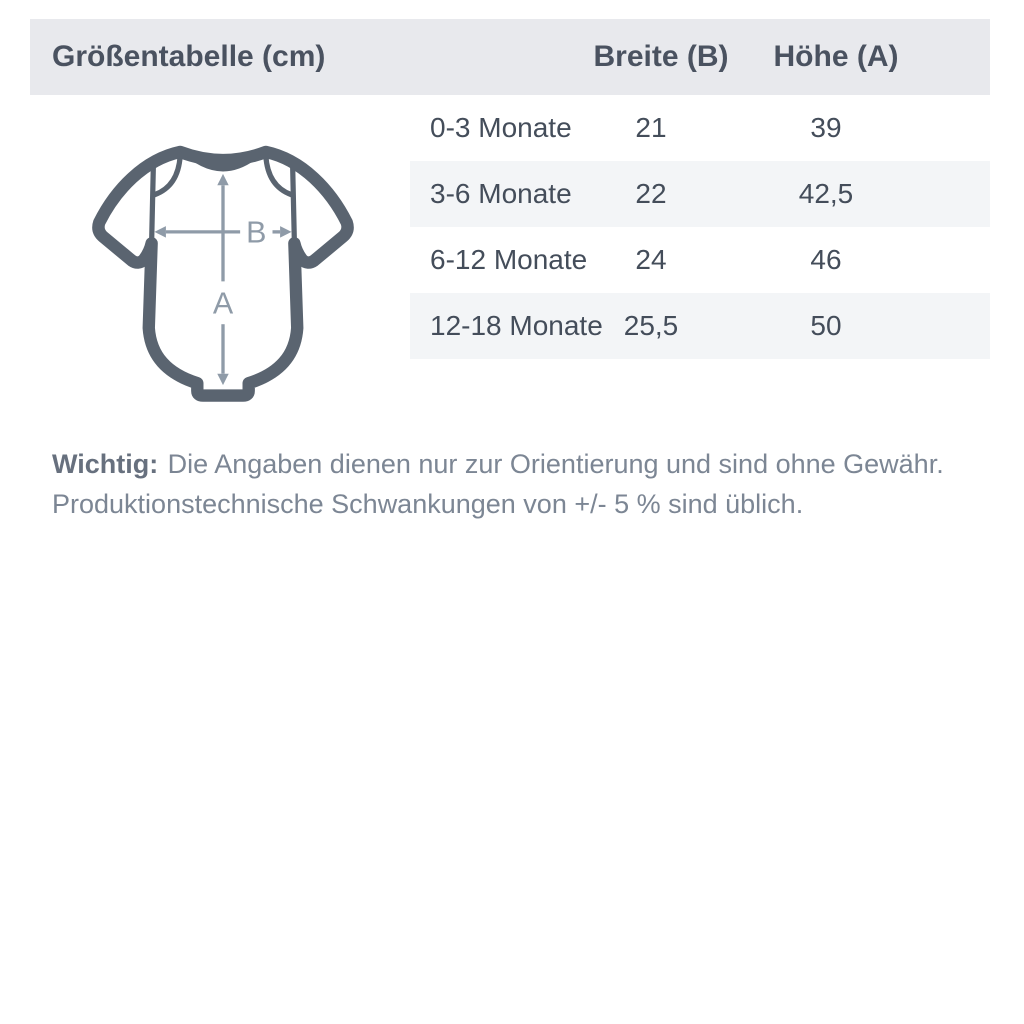  Describe the element at coordinates (700, 260) in the screenshot. I see `table-row: 6-12 Monate 24 46` at that location.